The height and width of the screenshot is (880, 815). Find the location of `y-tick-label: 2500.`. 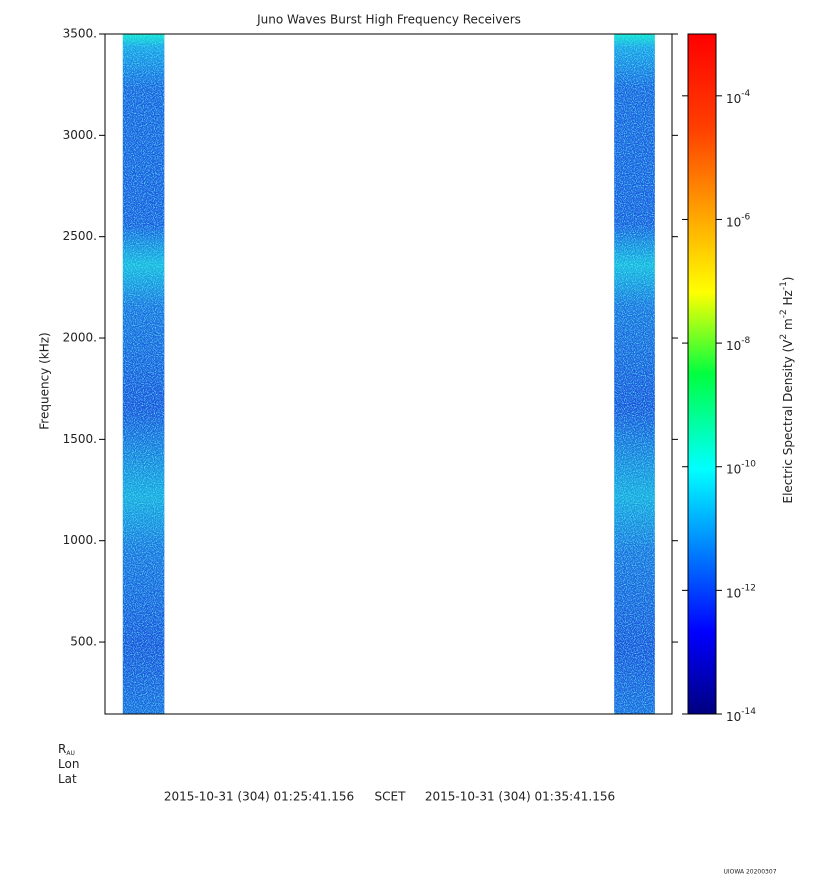

y-tick-label: 2500. is located at coordinates (80, 236).